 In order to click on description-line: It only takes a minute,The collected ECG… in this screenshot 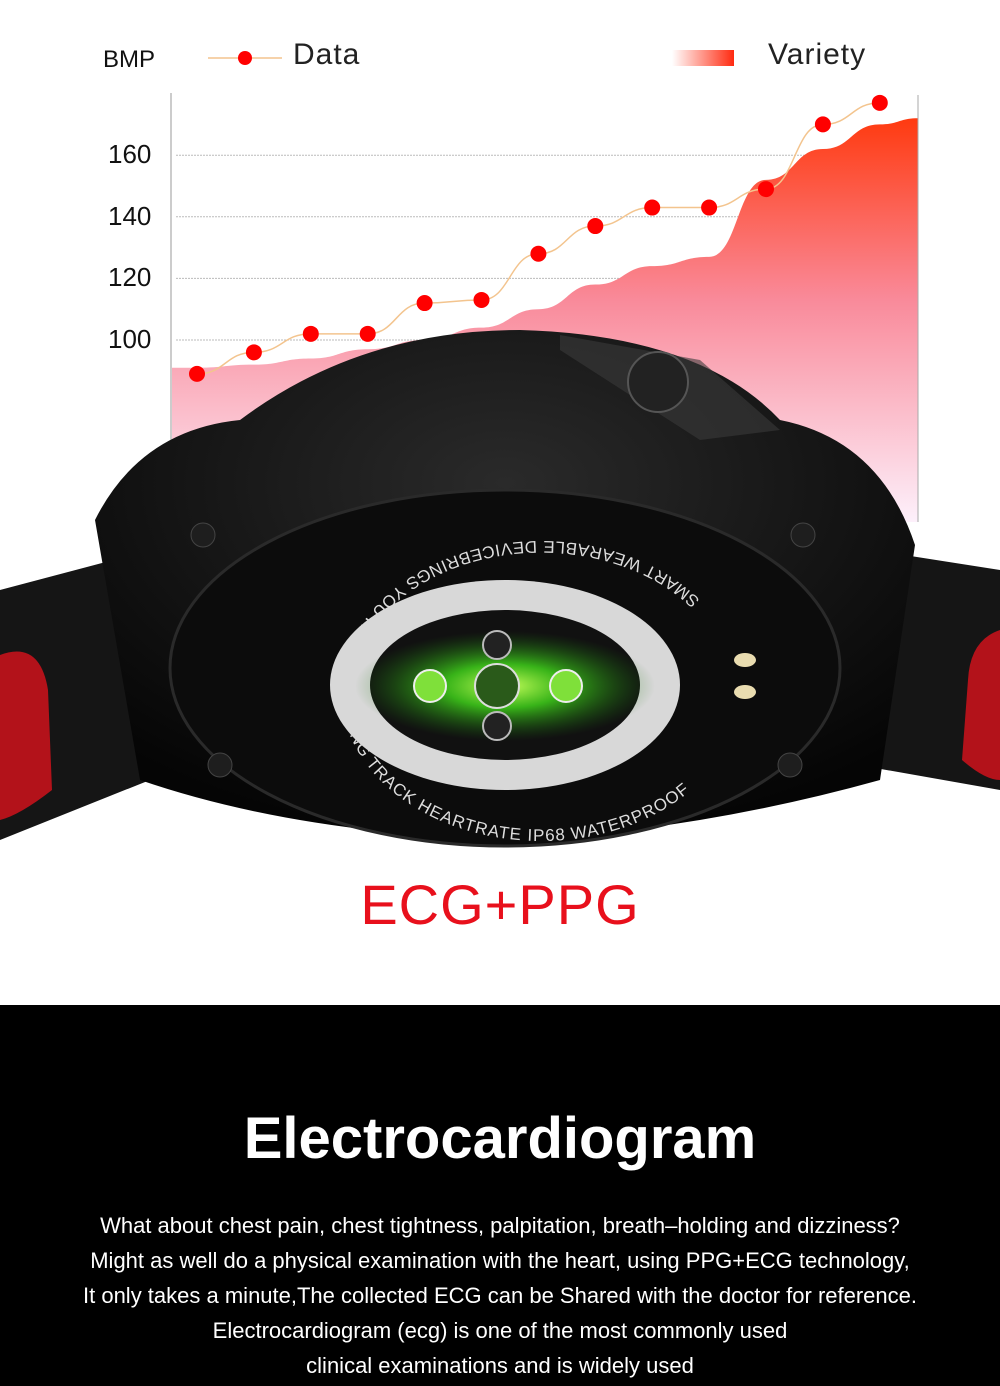, I will do `click(500, 1295)`.